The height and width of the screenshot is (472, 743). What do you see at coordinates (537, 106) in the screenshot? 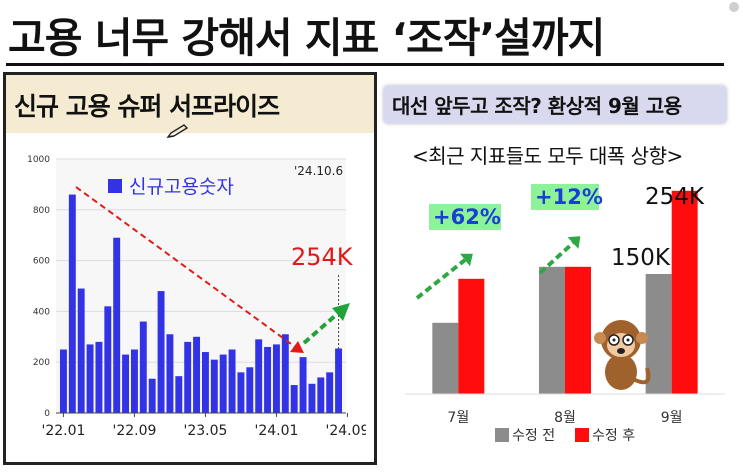
I see `right-panel-title: 대선 앞두고 조작? 환상적 9월 고용` at bounding box center [537, 106].